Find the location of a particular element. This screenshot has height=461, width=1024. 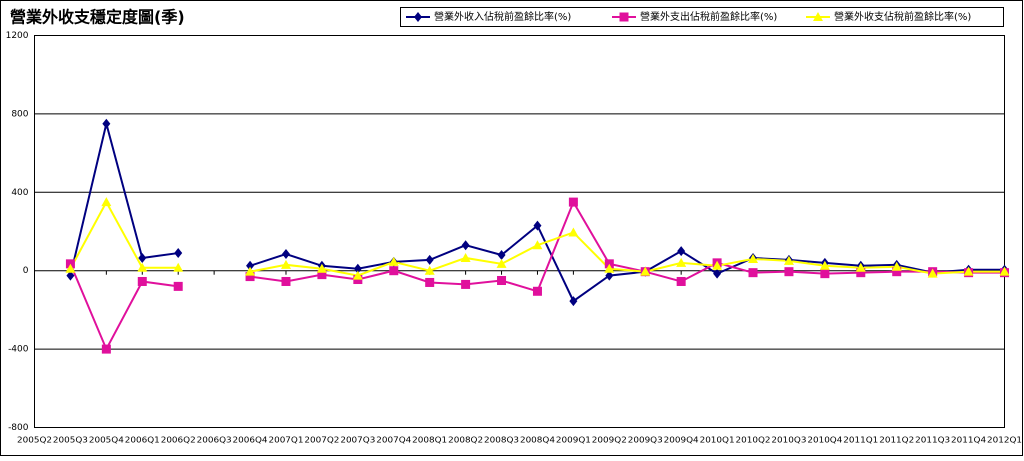

legend-label: 營業外收入佔稅前盈餘比率(%) is located at coordinates (502, 16).